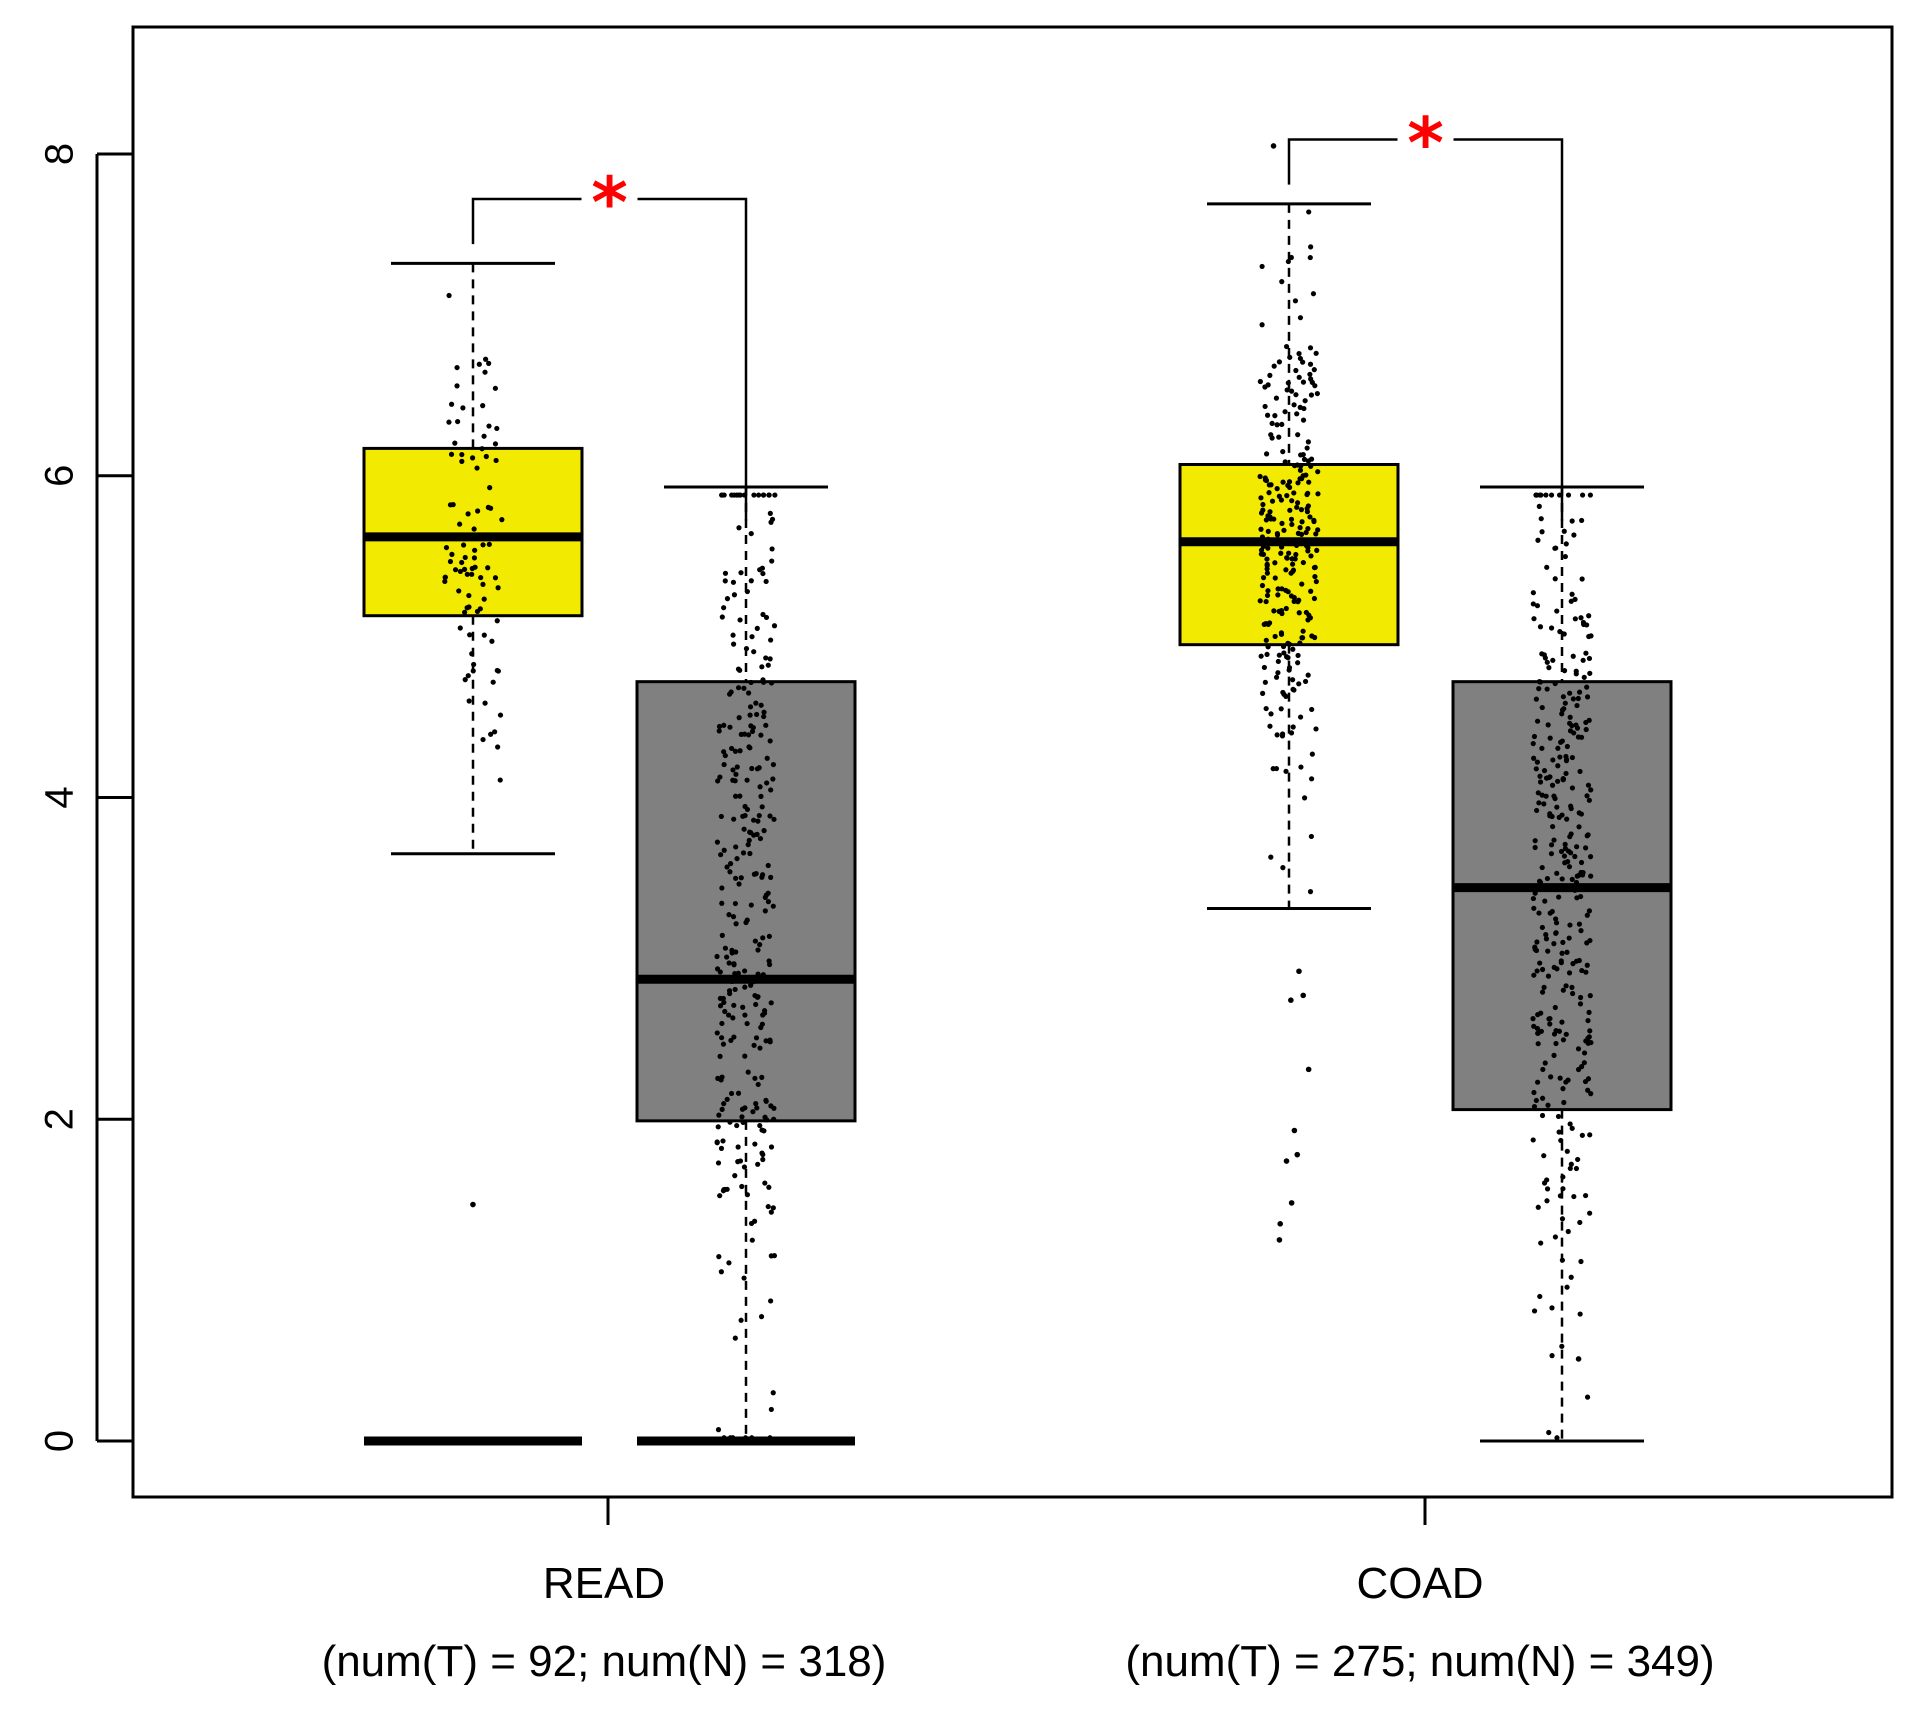 The width and height of the screenshot is (1918, 1709). I want to click on significance-layer: **, so click(1017, 312).